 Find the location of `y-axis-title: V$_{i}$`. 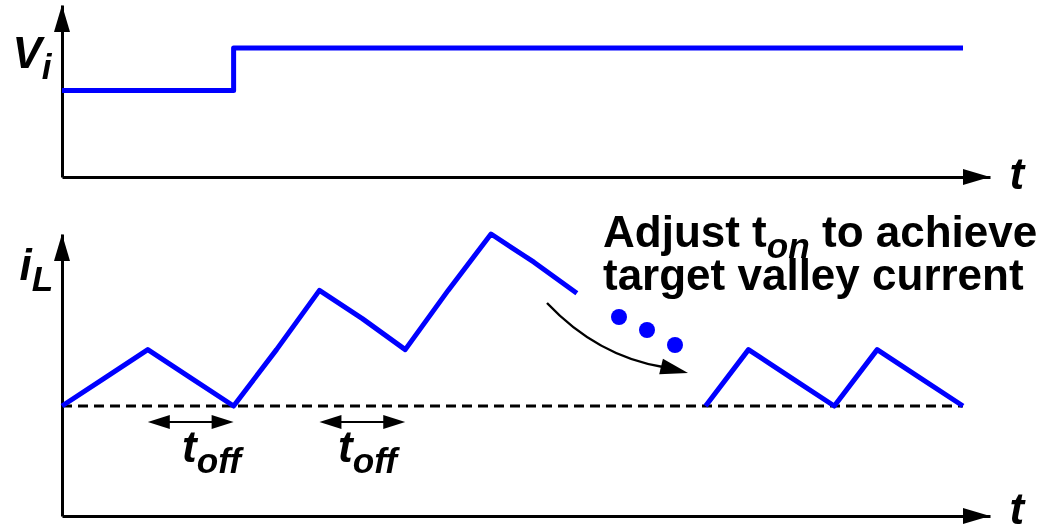

y-axis-title: V$_{i}$ is located at coordinates (32, 56).